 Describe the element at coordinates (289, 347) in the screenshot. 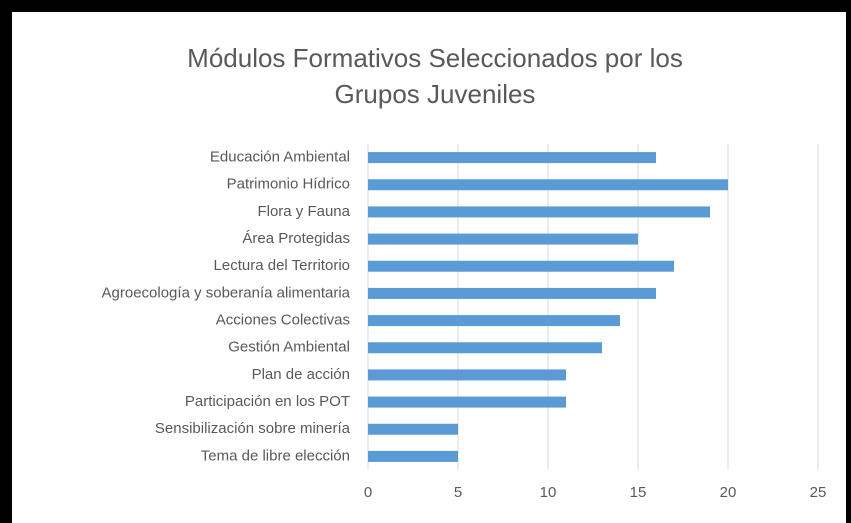

I see `y-tick-label: Gestión Ambiental` at that location.